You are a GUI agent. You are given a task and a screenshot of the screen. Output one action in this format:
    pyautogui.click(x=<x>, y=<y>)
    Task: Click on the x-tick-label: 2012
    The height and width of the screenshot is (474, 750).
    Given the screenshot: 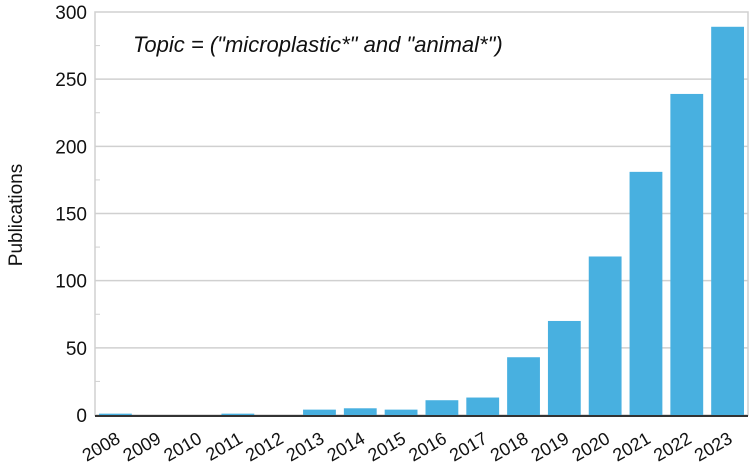 What is the action you would take?
    pyautogui.click(x=264, y=446)
    